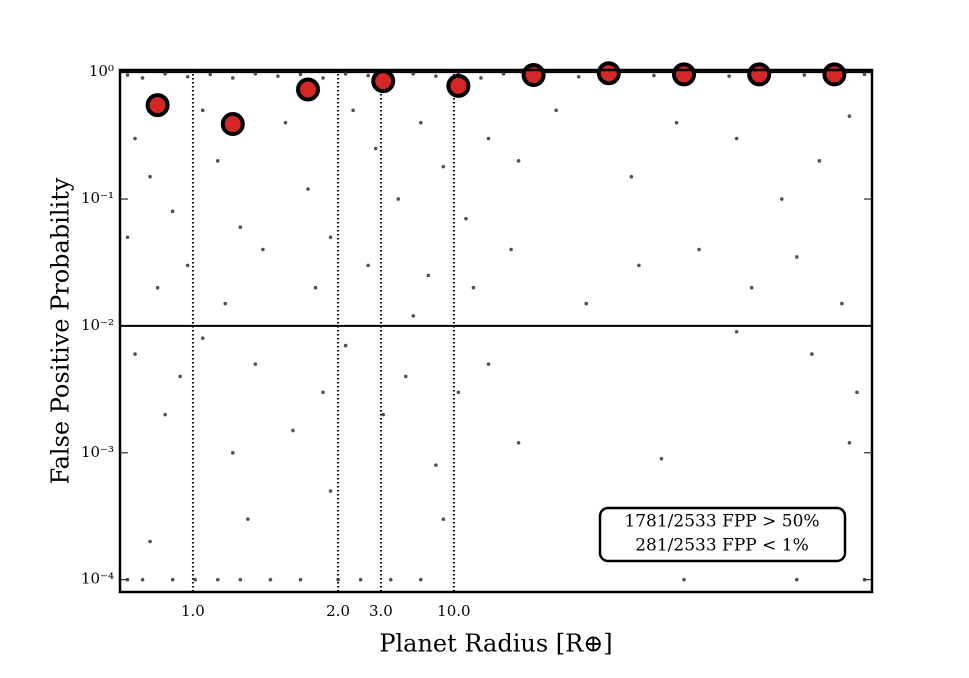  I want to click on y-tick-label: 10⁻⁴, so click(97, 579).